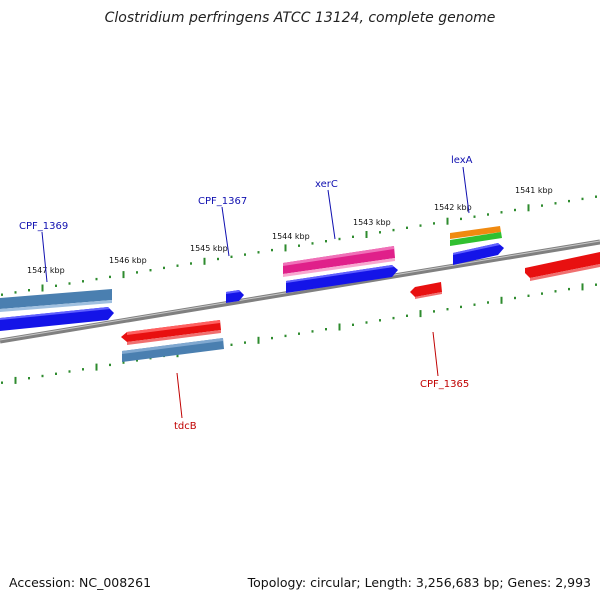 The height and width of the screenshot is (600, 600). What do you see at coordinates (453, 207) in the screenshot?
I see `kbp-label-1542: 1542 kbp` at bounding box center [453, 207].